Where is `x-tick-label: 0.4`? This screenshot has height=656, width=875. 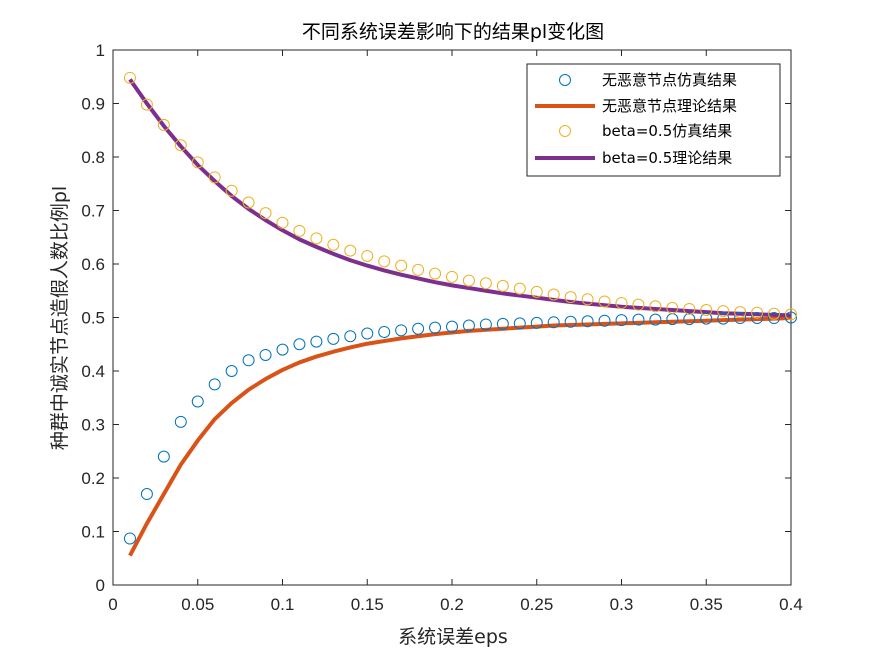 x-tick-label: 0.4 is located at coordinates (791, 604).